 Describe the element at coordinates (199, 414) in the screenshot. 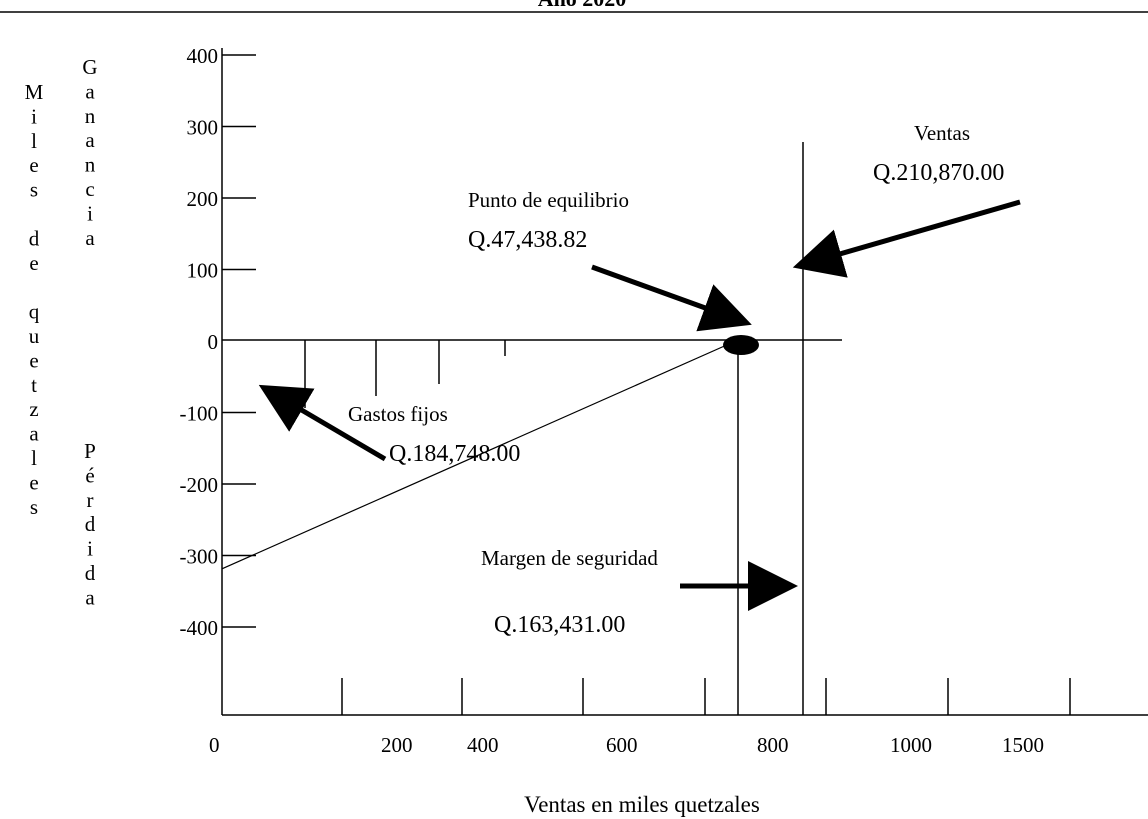

I see `y-tick-label: -100` at that location.